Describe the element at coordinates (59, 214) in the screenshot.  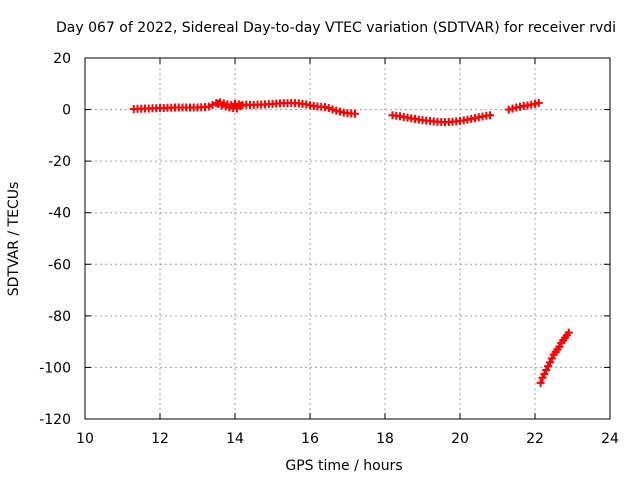
I see `y-tick-label: -40` at that location.